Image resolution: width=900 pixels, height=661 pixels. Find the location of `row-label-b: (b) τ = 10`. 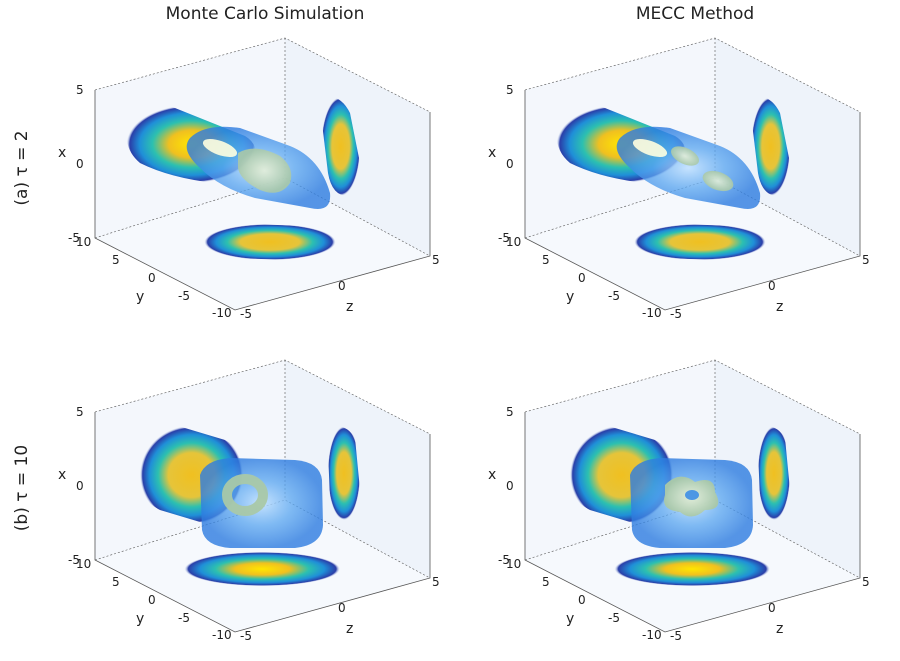

row-label-b: (b) τ = 10 is located at coordinates (22, 488).